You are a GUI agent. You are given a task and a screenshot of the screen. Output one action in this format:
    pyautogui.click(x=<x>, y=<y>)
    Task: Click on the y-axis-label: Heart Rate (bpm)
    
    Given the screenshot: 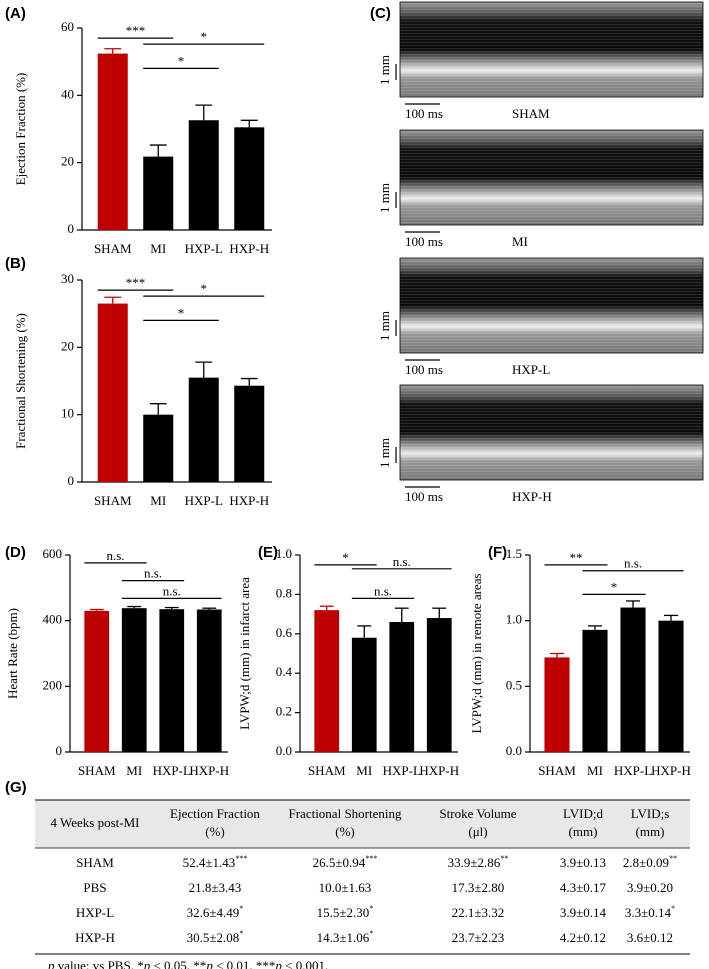 What is the action you would take?
    pyautogui.click(x=12, y=653)
    